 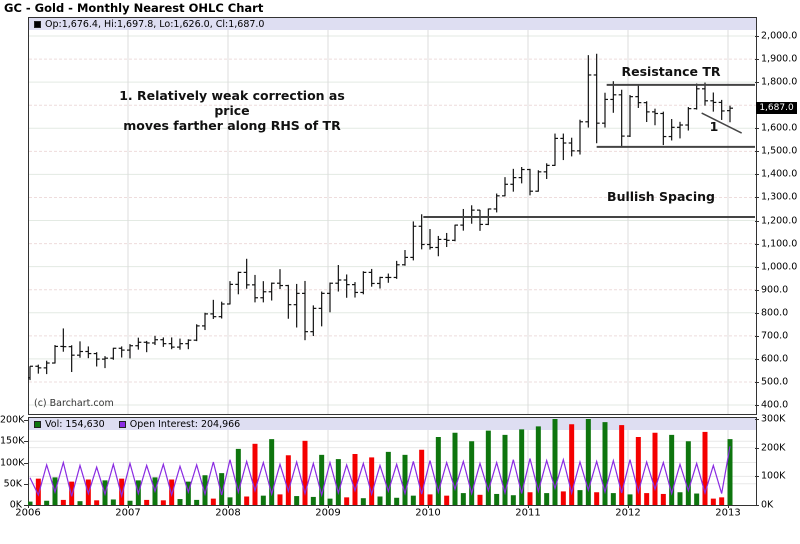 What do you see at coordinates (779, 220) in the screenshot?
I see `axis-tick-label: 1,200.0` at bounding box center [779, 220].